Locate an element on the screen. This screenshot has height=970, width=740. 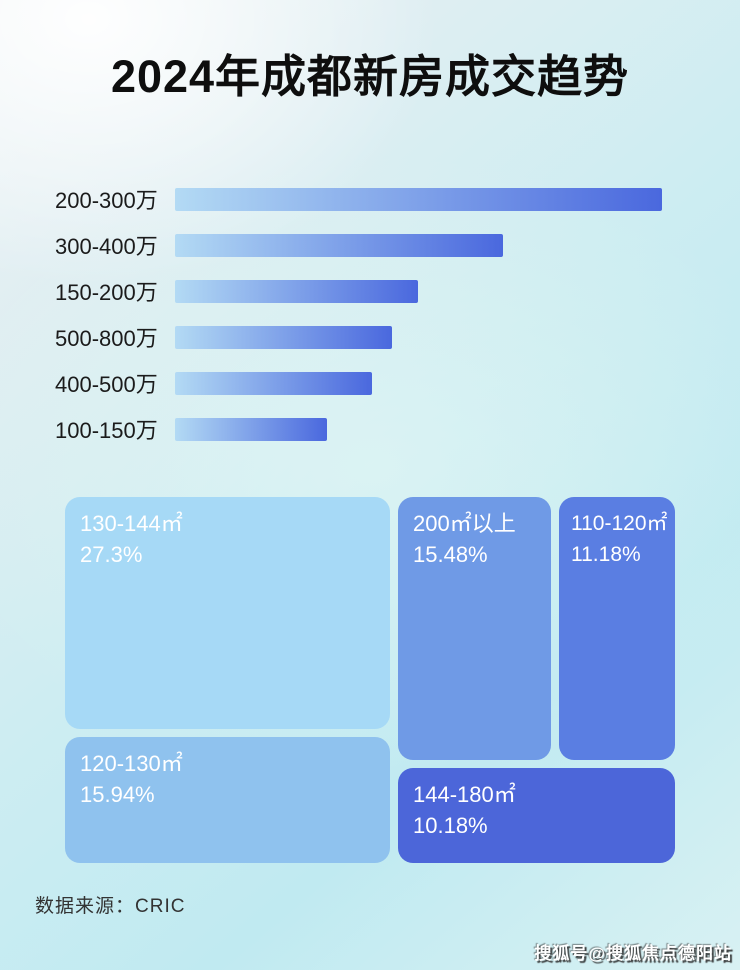
bar-row: 150-200万 is located at coordinates (372, 291).